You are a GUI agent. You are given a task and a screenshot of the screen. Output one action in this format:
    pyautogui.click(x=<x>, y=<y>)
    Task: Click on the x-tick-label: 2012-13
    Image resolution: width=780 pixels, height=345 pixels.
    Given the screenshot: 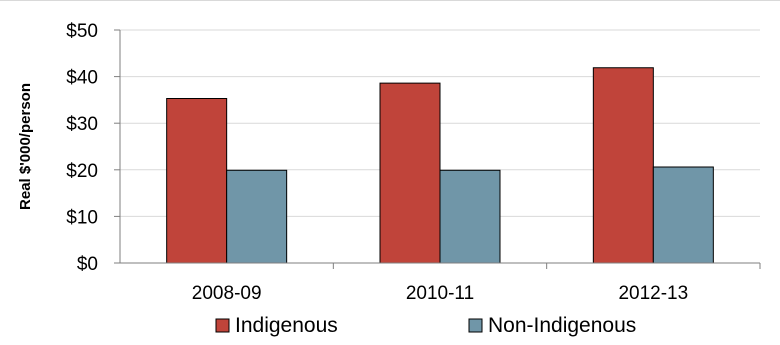 What is the action you would take?
    pyautogui.click(x=653, y=293)
    